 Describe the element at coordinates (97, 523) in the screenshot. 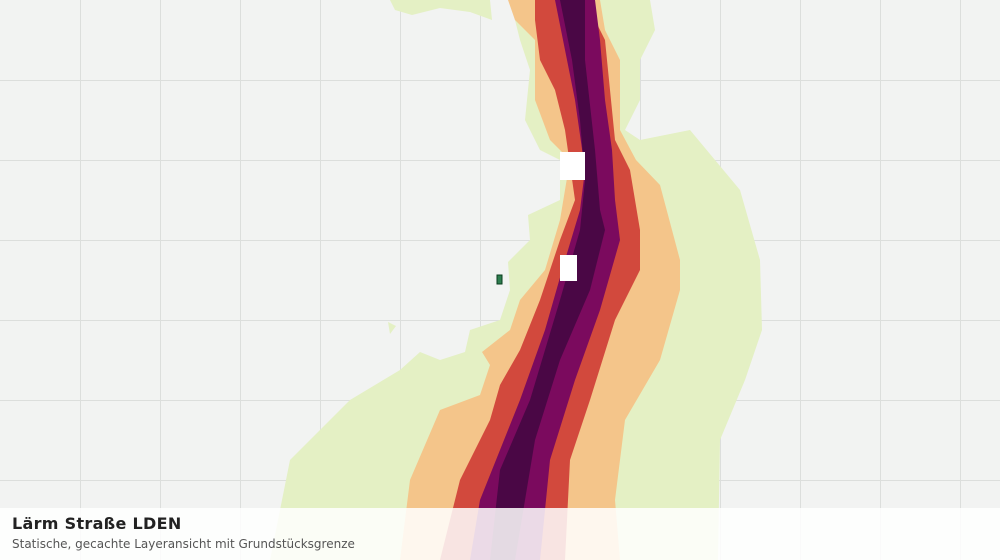

I see `layer-title: Lärm Straße LDEN` at that location.